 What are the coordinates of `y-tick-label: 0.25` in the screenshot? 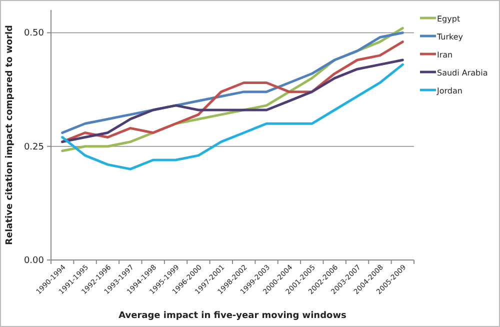 It's located at (34, 147).